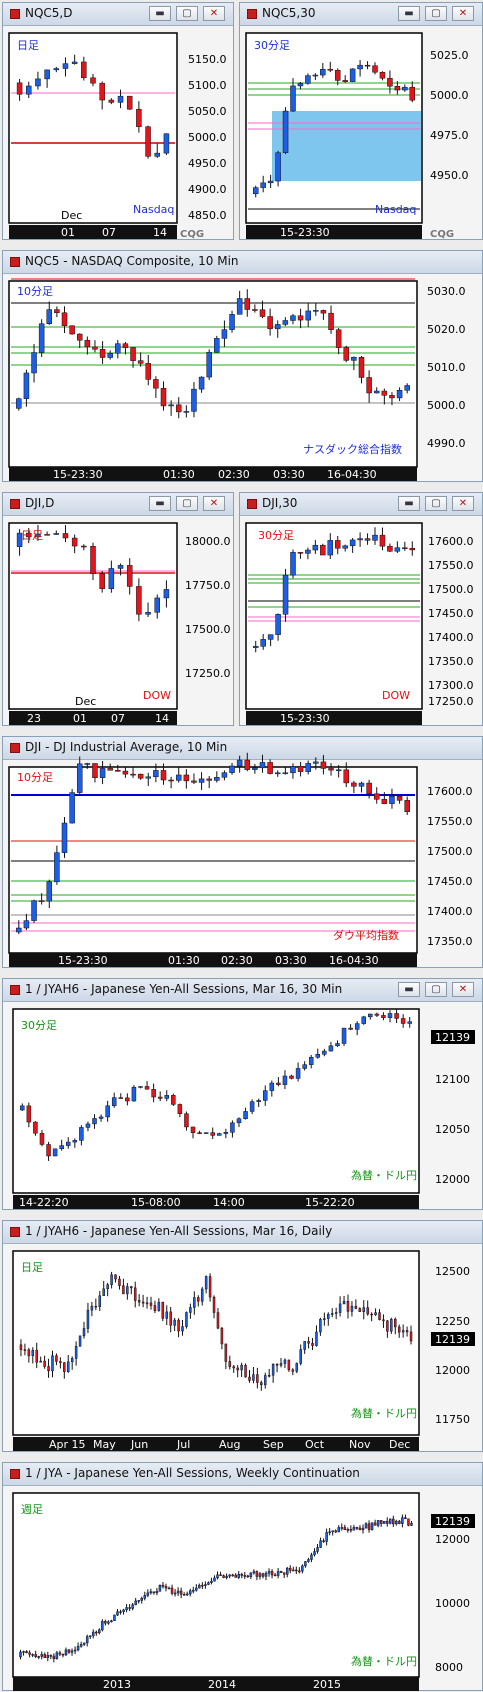  I want to click on time-tick: 14, so click(162, 718).